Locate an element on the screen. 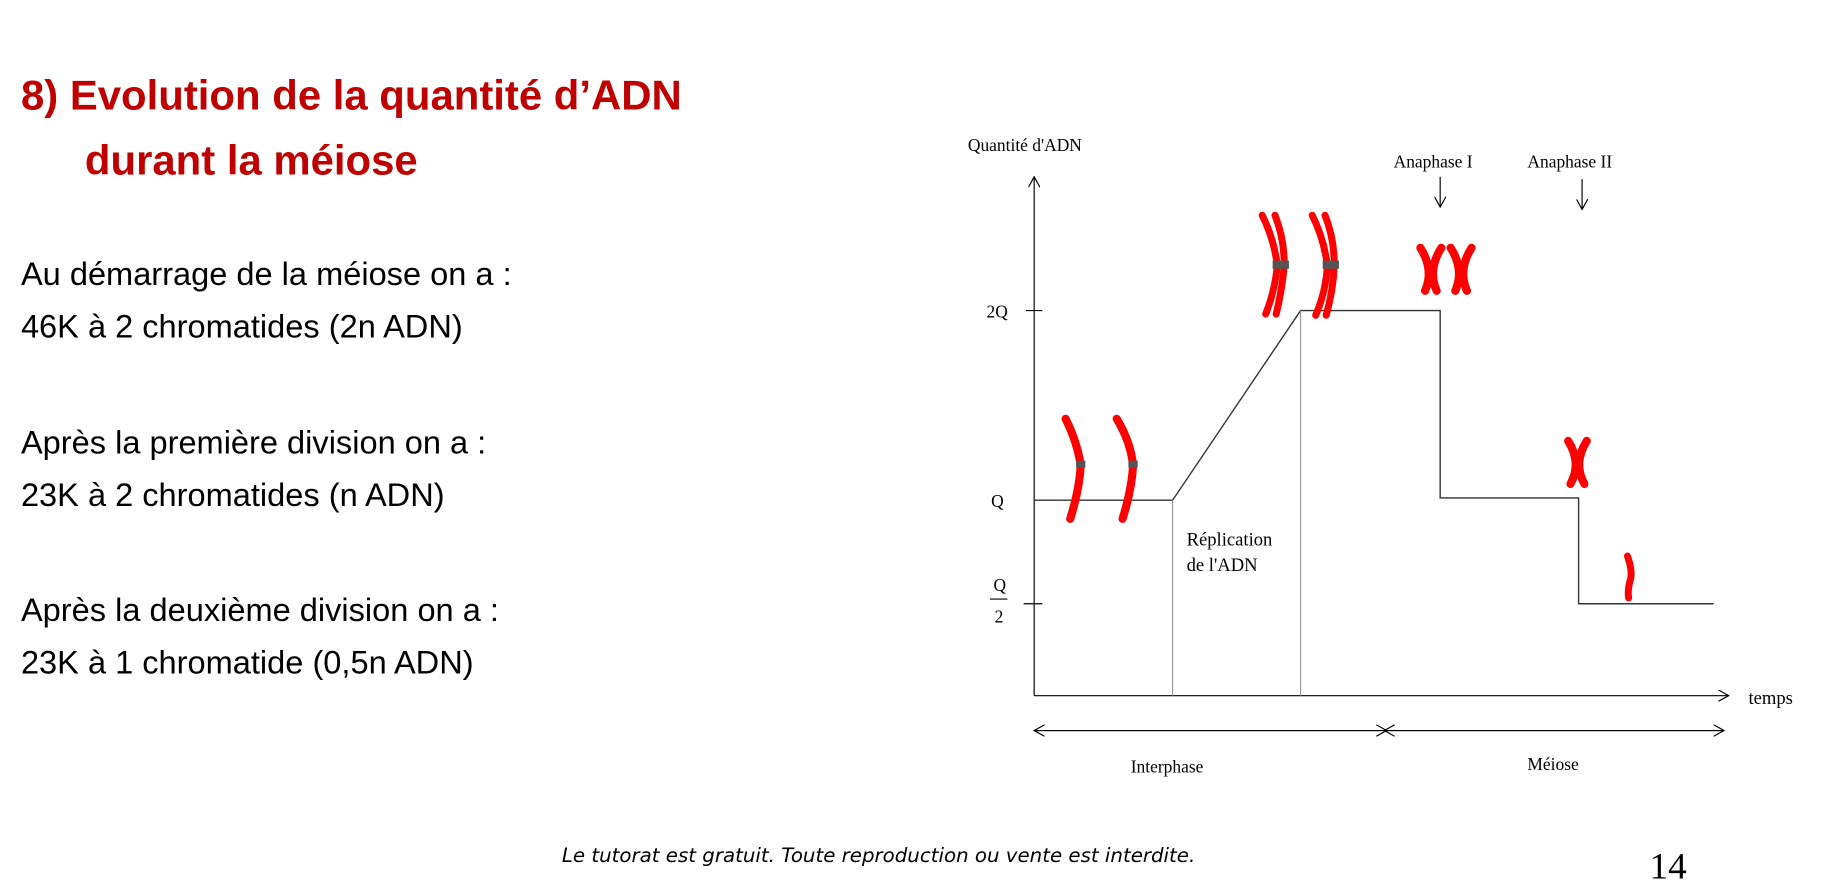 The image size is (1824, 888). title-number: 8) is located at coordinates (39, 94).